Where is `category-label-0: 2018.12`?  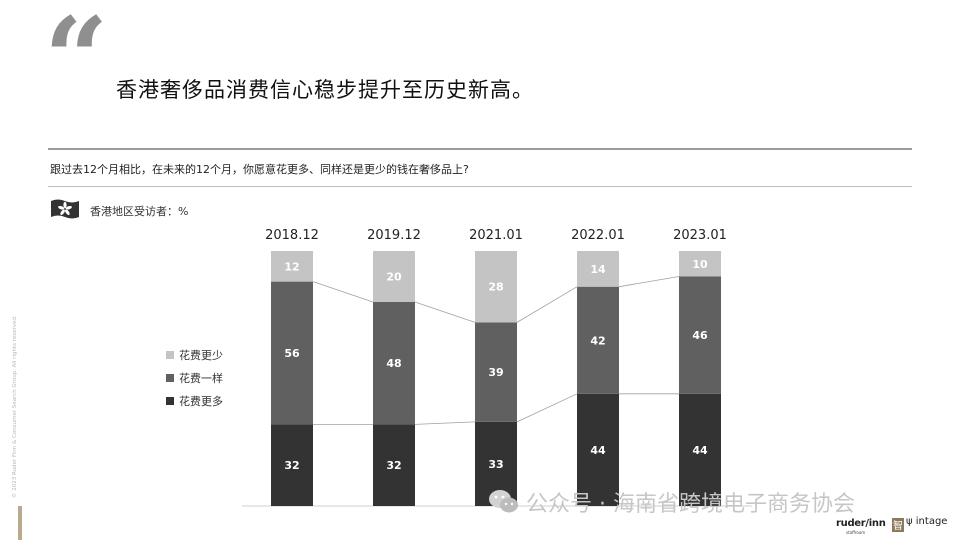
category-label-0: 2018.12 is located at coordinates (292, 235).